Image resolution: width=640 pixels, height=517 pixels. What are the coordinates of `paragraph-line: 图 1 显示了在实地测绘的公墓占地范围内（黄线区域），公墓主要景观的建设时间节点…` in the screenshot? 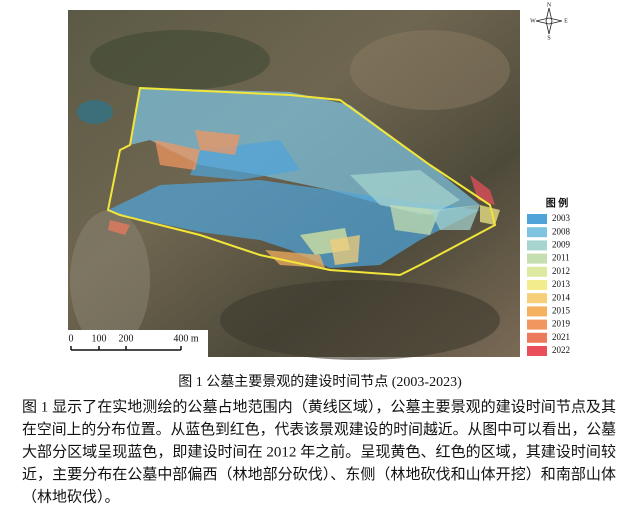 It's located at (319, 406).